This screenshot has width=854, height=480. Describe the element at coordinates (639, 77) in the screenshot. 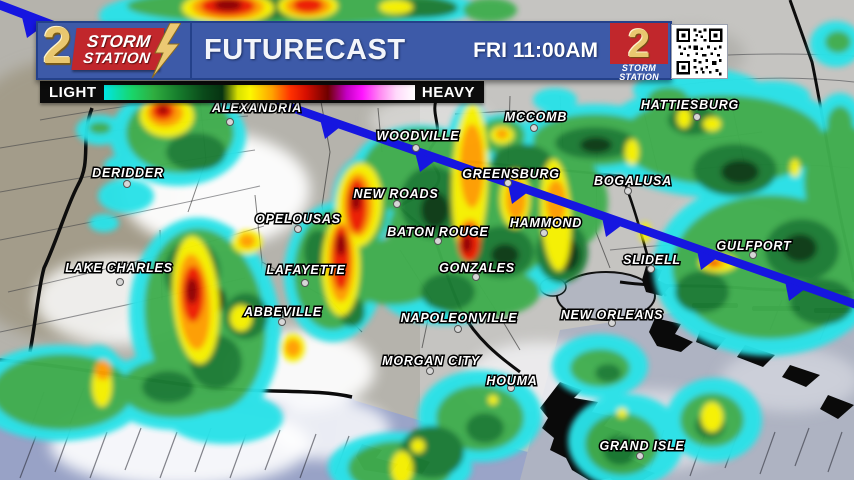

I see `corner-station-word: STATION` at that location.